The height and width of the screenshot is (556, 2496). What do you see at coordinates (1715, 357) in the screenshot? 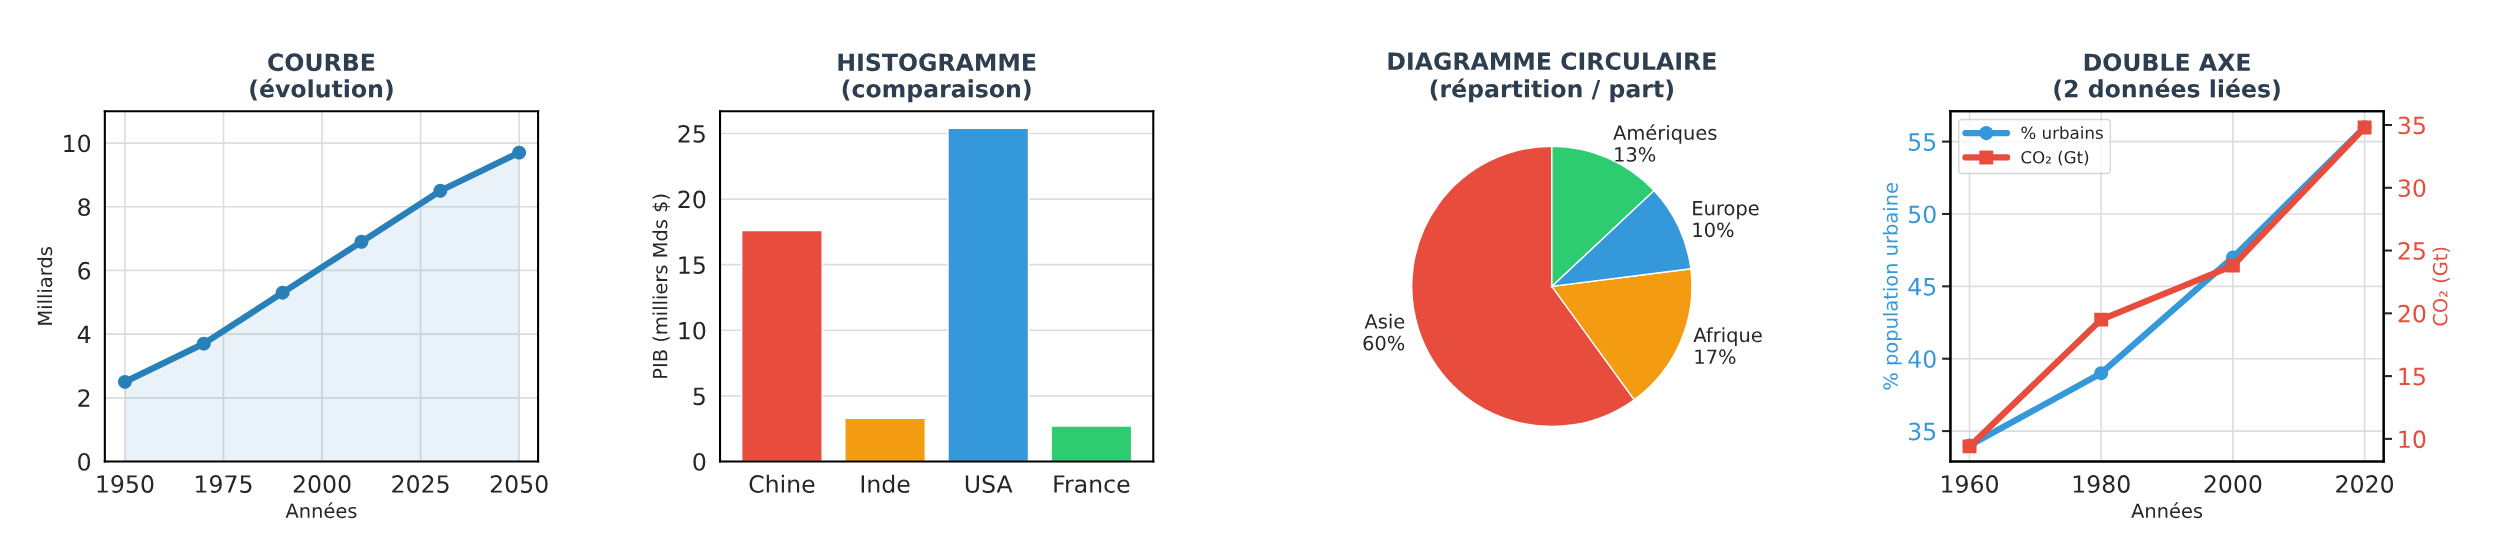
I see `data-label: 17%` at bounding box center [1715, 357].